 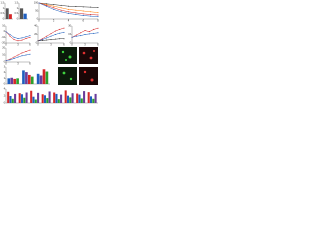 I want to click on micrograph, so click(x=67, y=55).